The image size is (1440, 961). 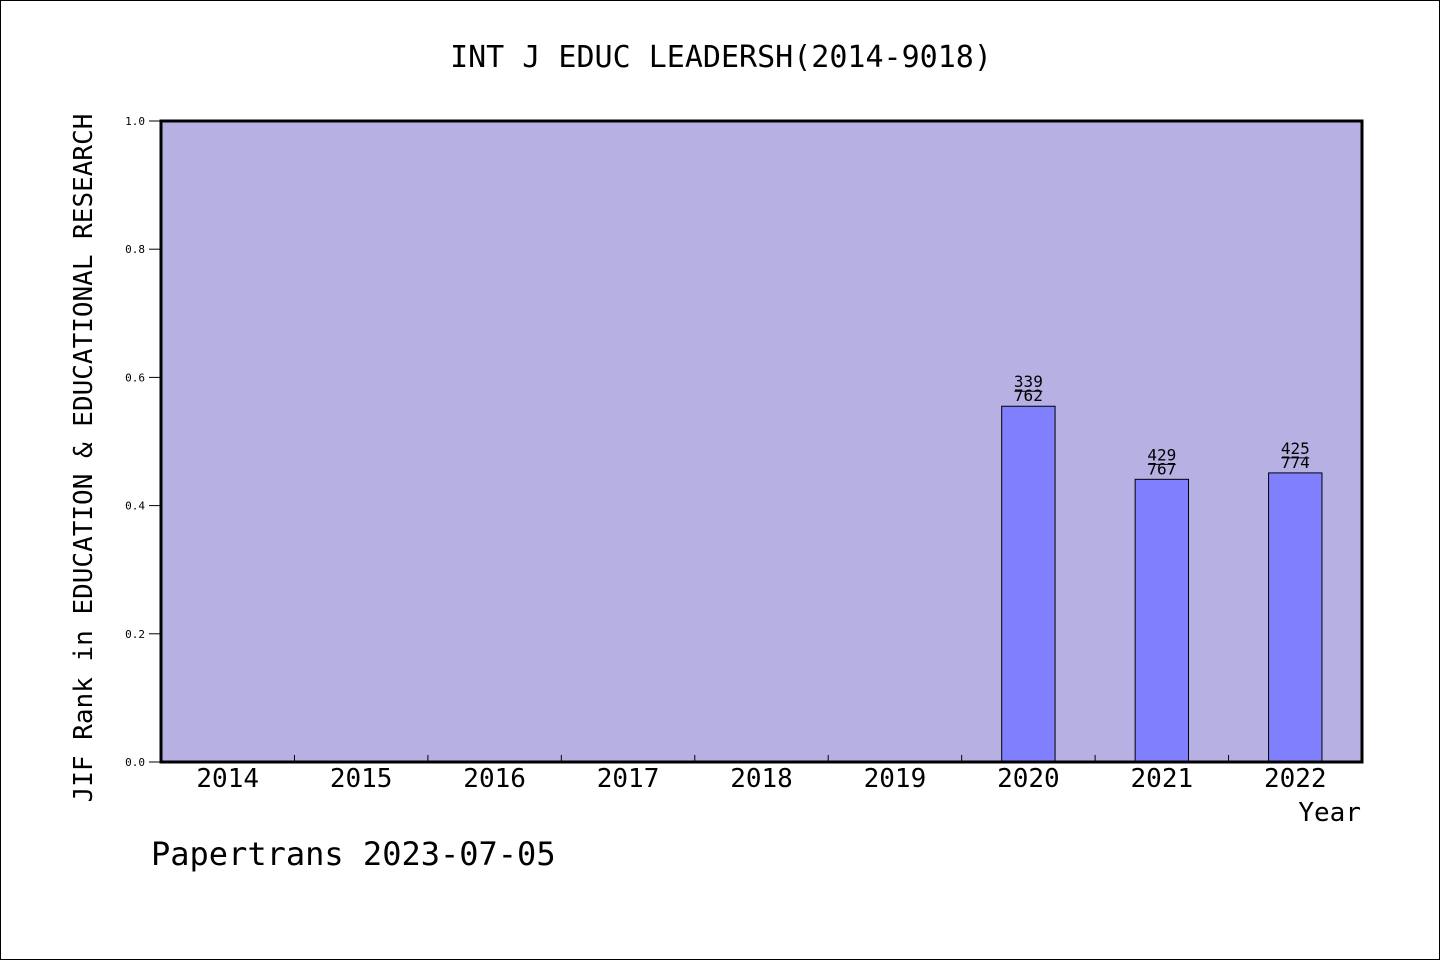 What do you see at coordinates (135, 634) in the screenshot?
I see `y-tick-label: 0.2` at bounding box center [135, 634].